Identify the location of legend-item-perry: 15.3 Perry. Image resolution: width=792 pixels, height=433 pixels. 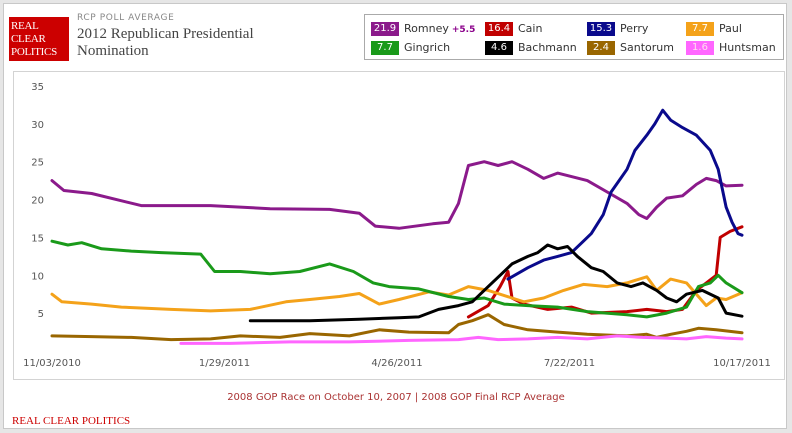
(617, 29).